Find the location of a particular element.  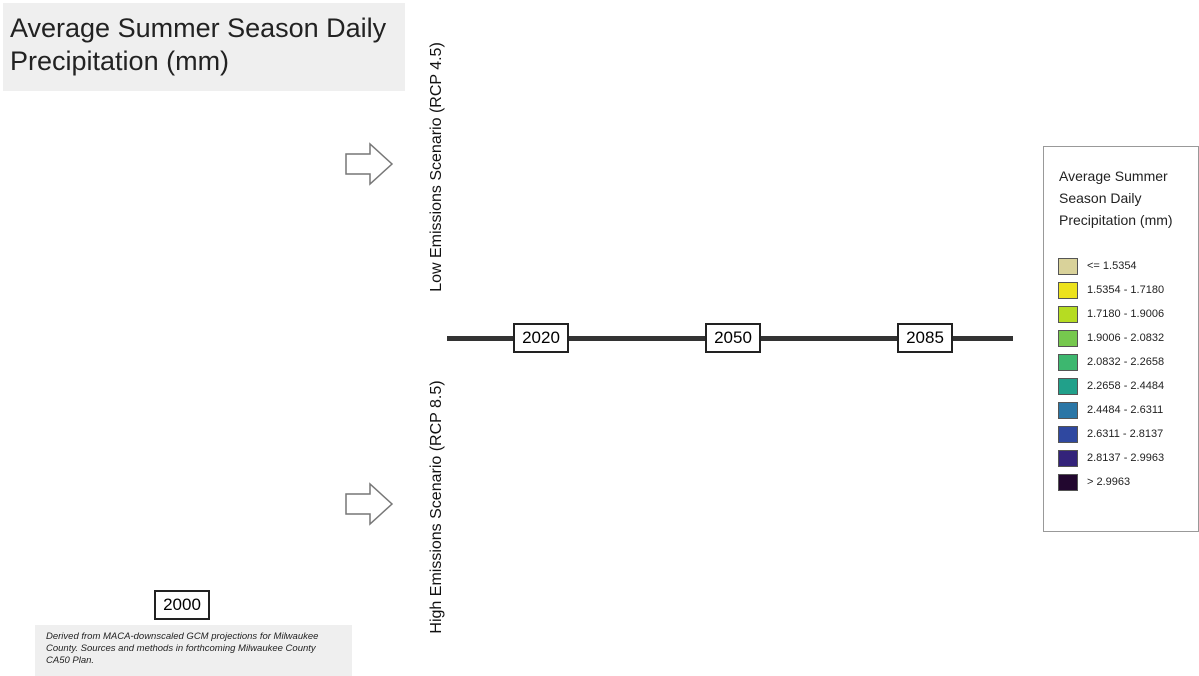

legend-item: > 2.9963 is located at coordinates (1094, 482).